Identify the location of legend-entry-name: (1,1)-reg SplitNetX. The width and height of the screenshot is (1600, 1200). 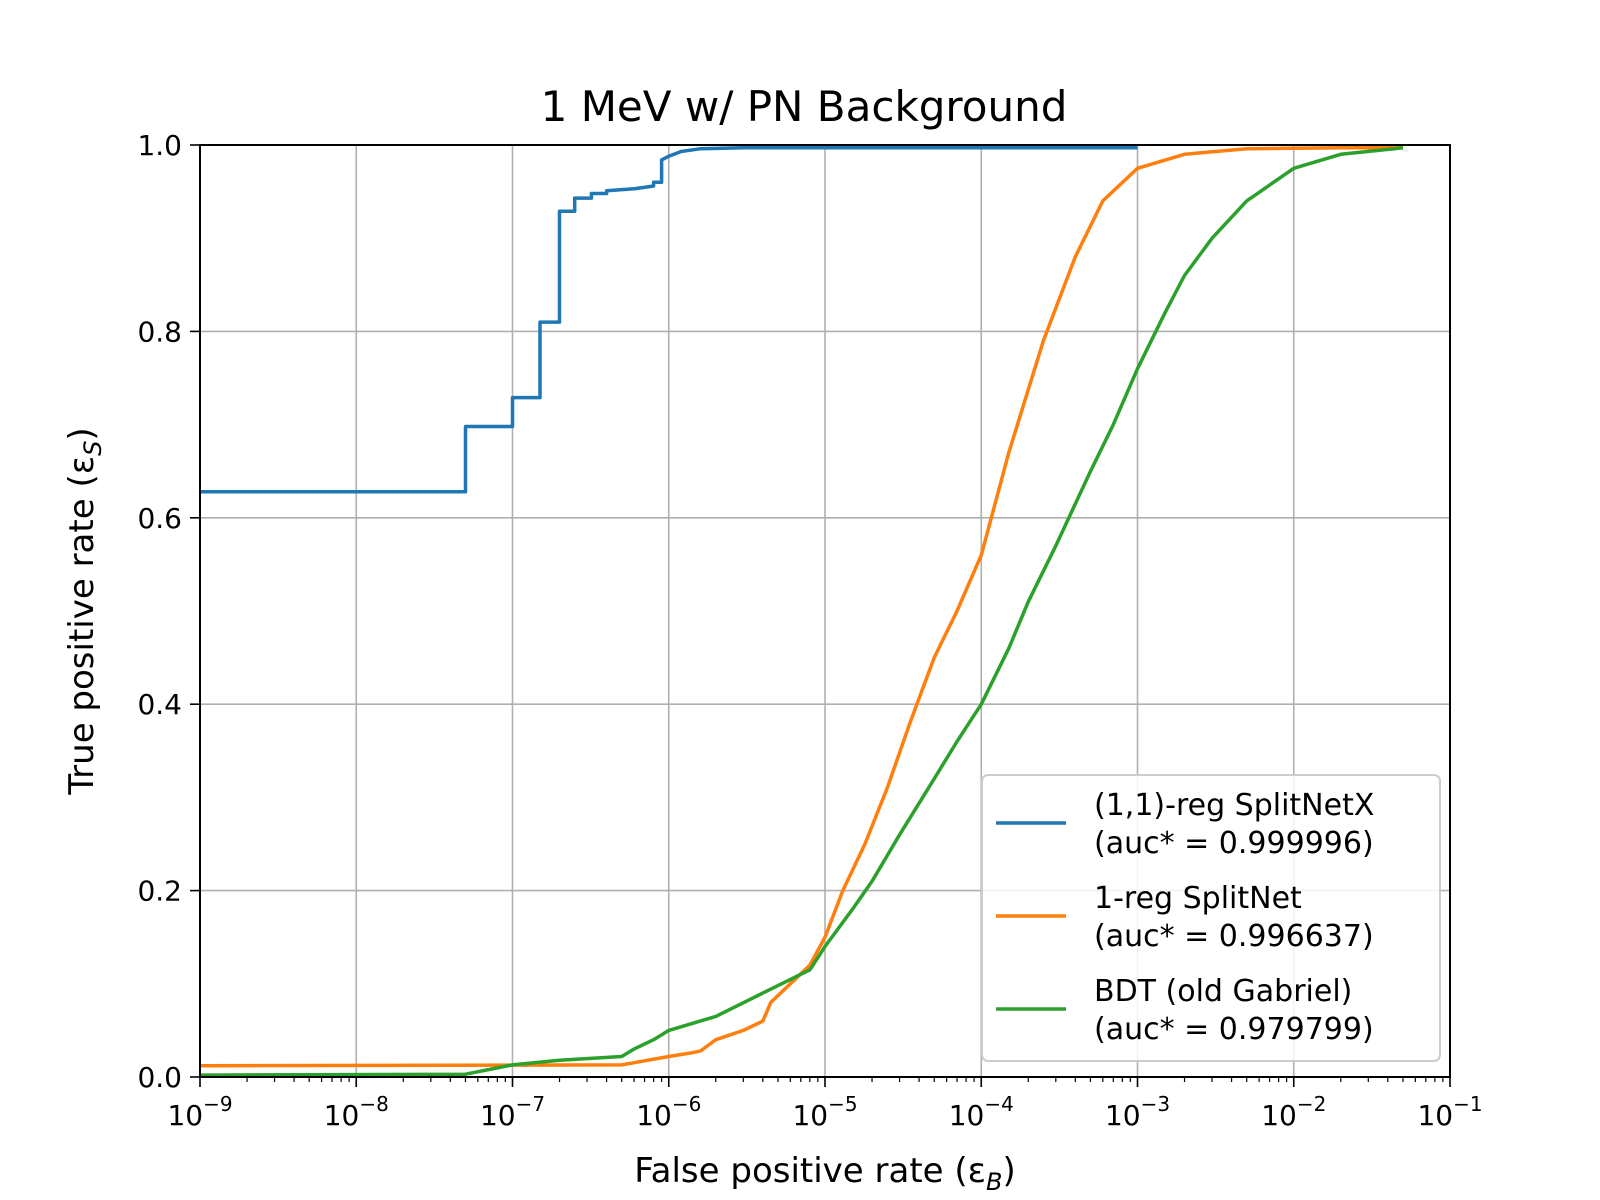
(1234, 805).